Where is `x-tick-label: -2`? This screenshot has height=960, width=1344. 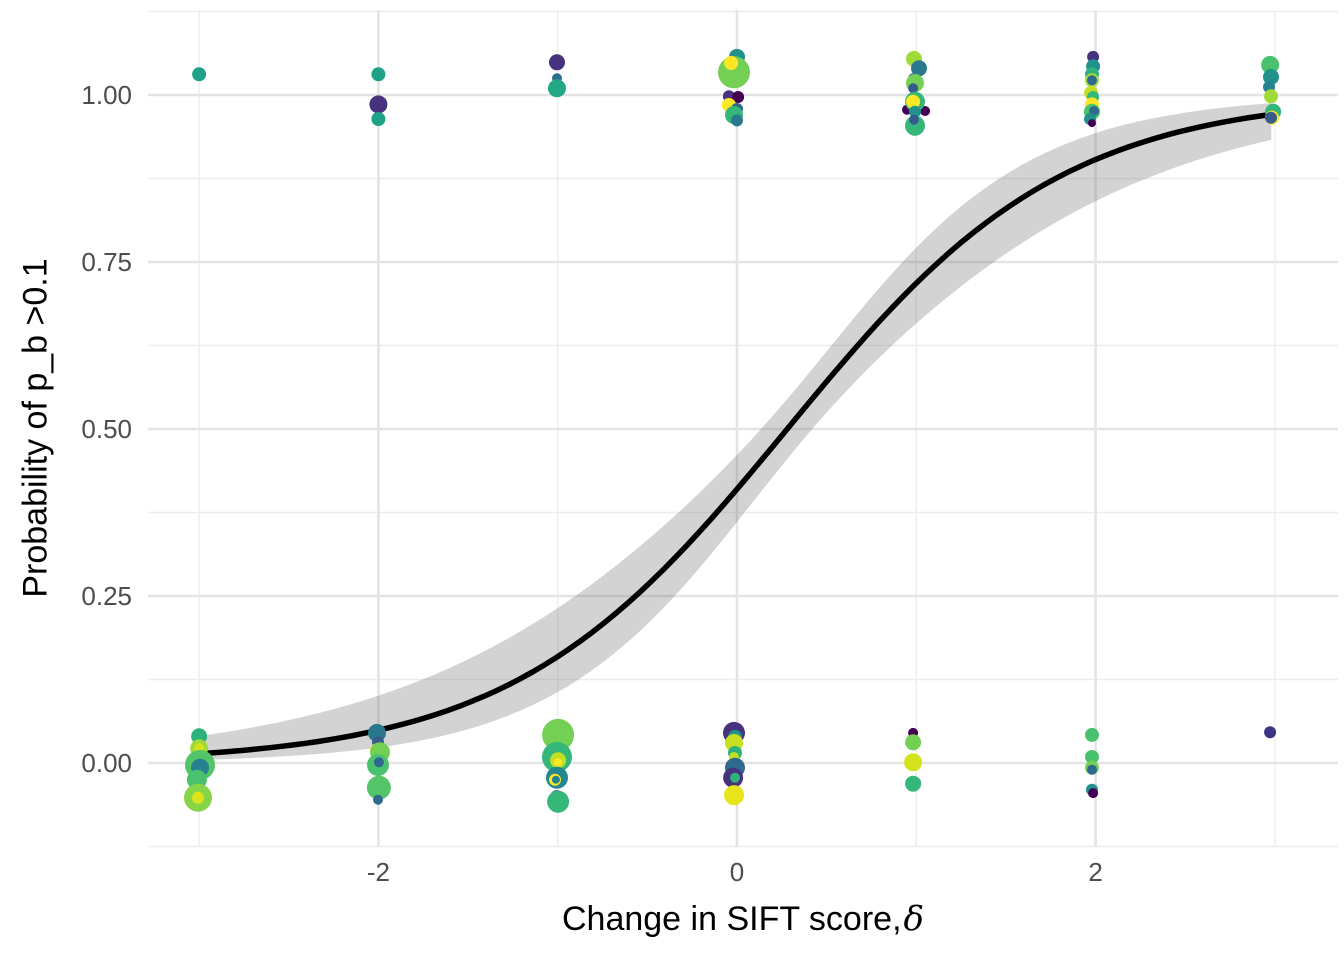
x-tick-label: -2 is located at coordinates (378, 872).